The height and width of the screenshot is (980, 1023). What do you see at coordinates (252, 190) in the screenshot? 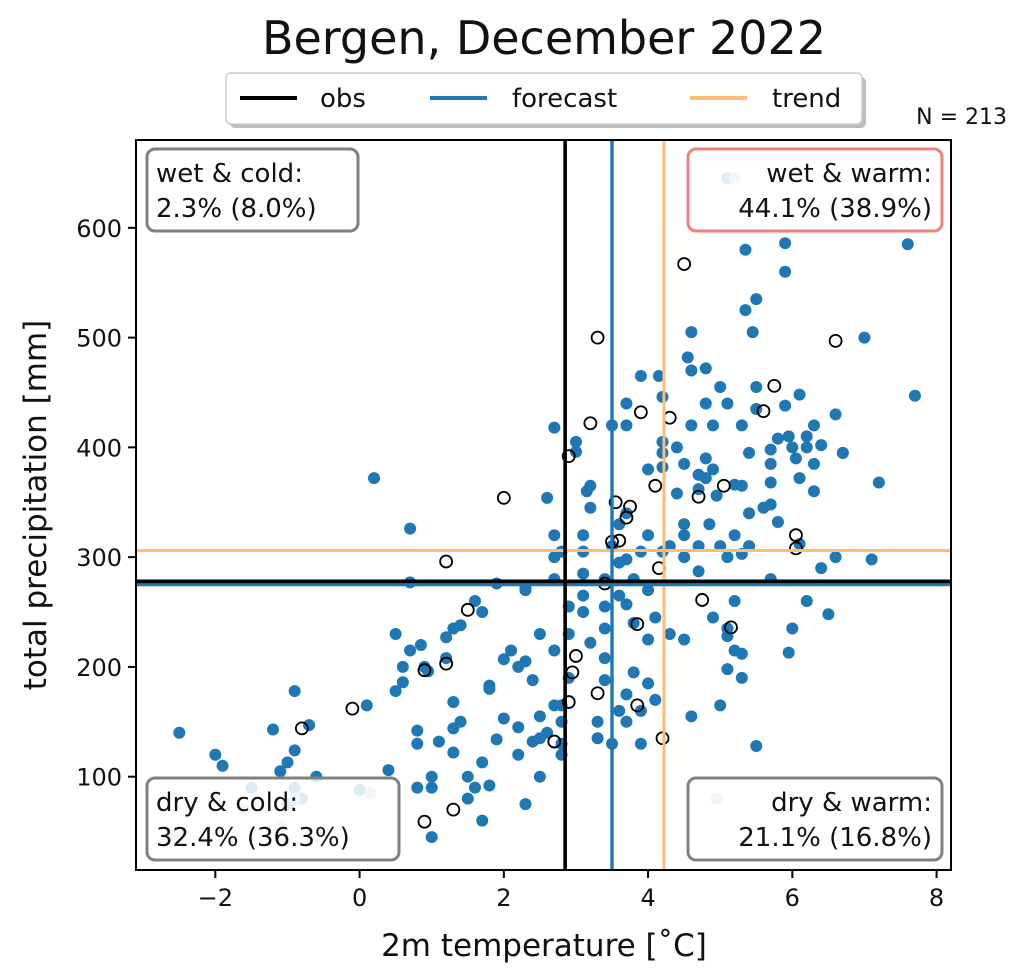
I see `quadrant-box-wet-cold: wet & cold: 2.3% (8.0%)` at bounding box center [252, 190].